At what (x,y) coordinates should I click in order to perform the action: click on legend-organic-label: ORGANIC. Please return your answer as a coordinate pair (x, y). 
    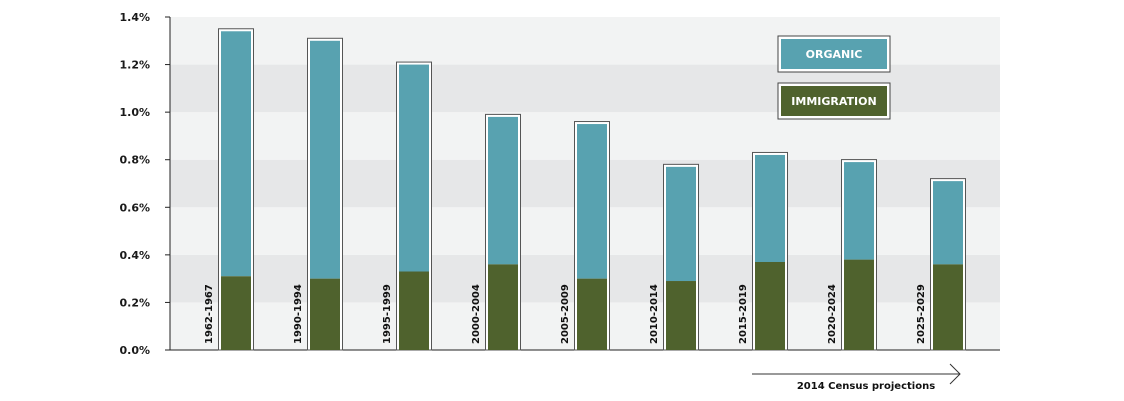
    Looking at the image, I should click on (834, 54).